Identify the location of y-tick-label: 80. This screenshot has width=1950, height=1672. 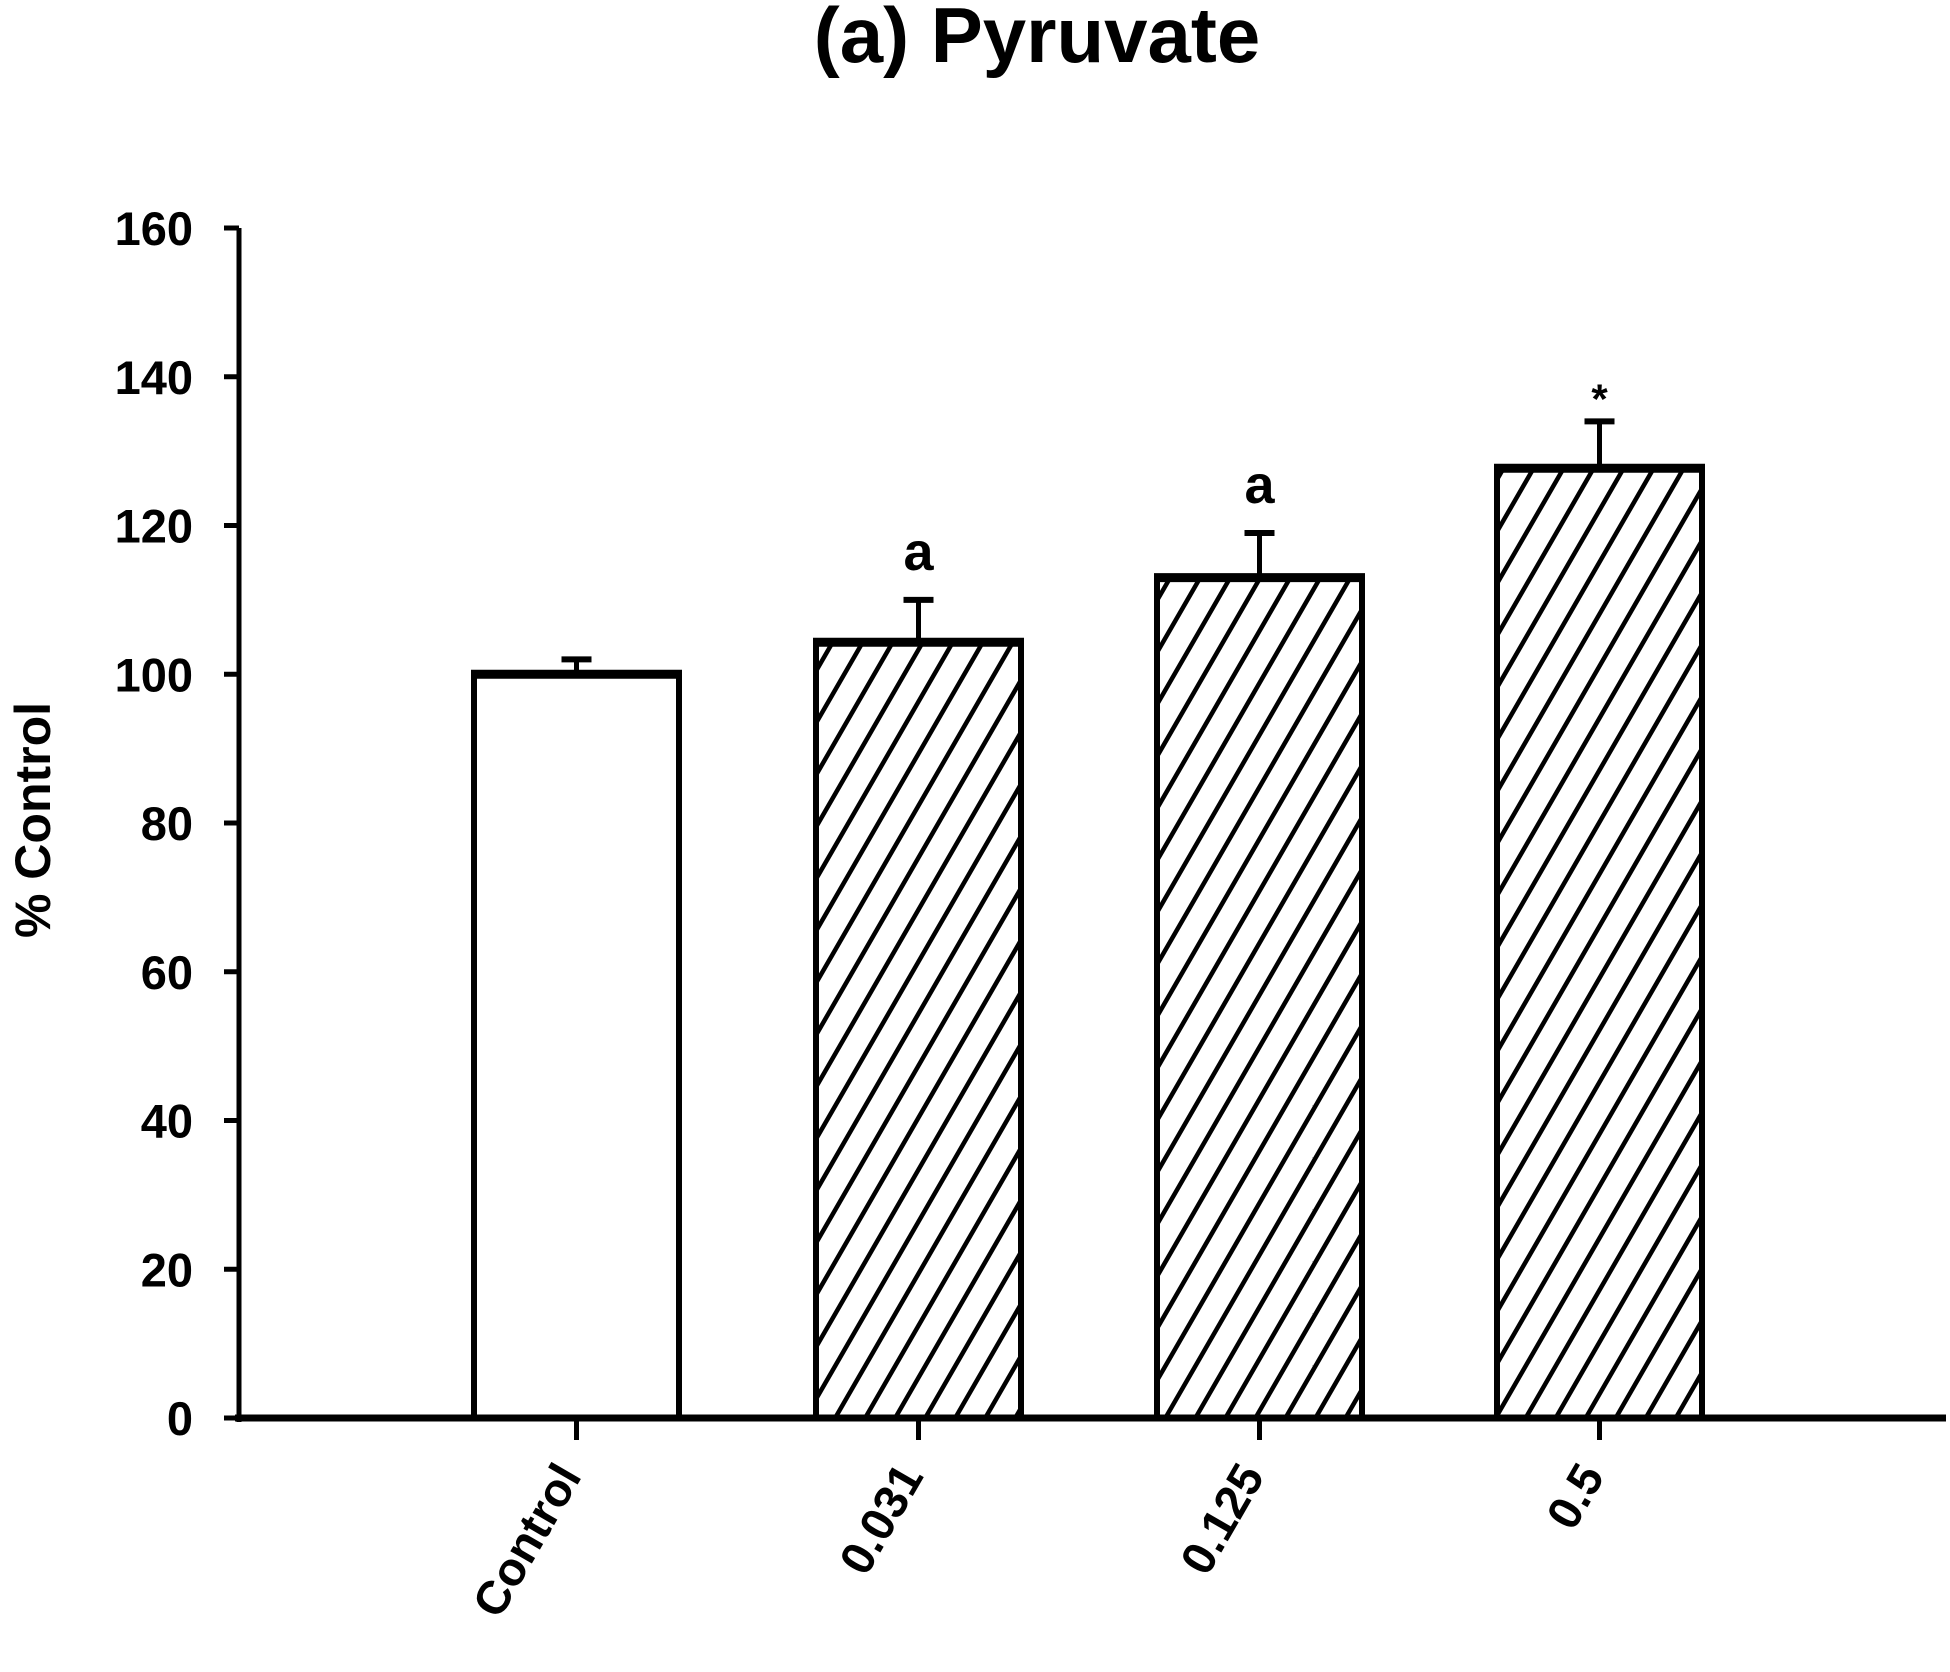
(167, 823).